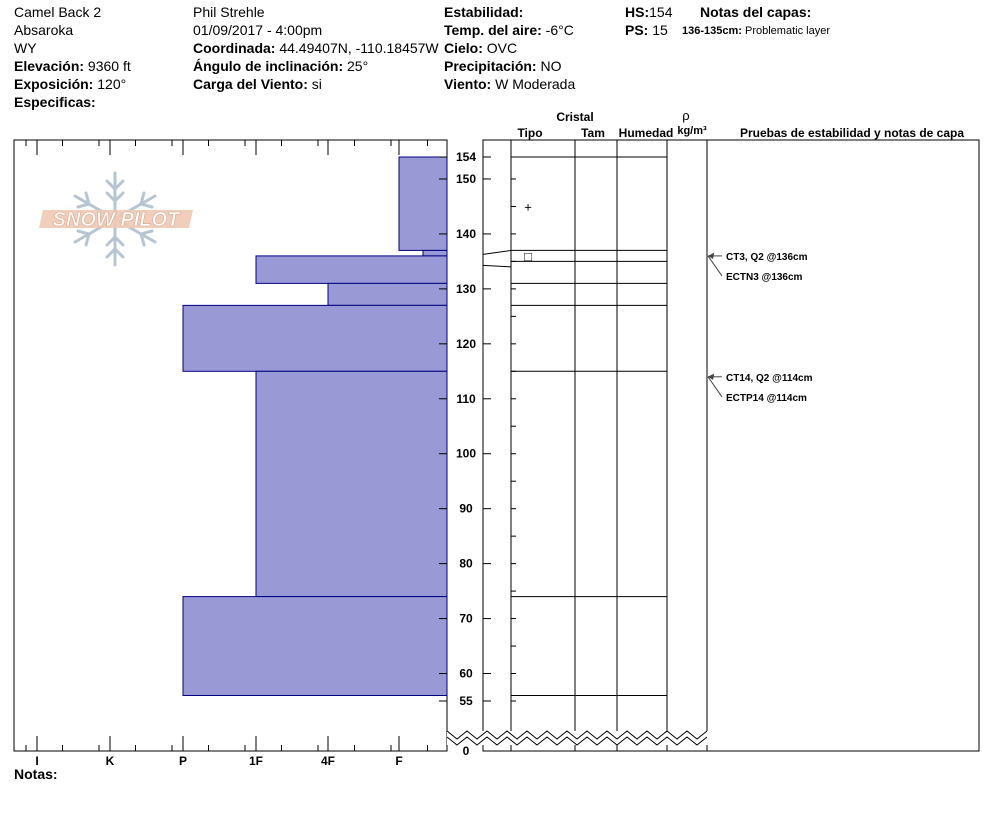 This screenshot has height=840, width=994. What do you see at coordinates (574, 426) in the screenshot?
I see `layer-boundary-lines` at bounding box center [574, 426].